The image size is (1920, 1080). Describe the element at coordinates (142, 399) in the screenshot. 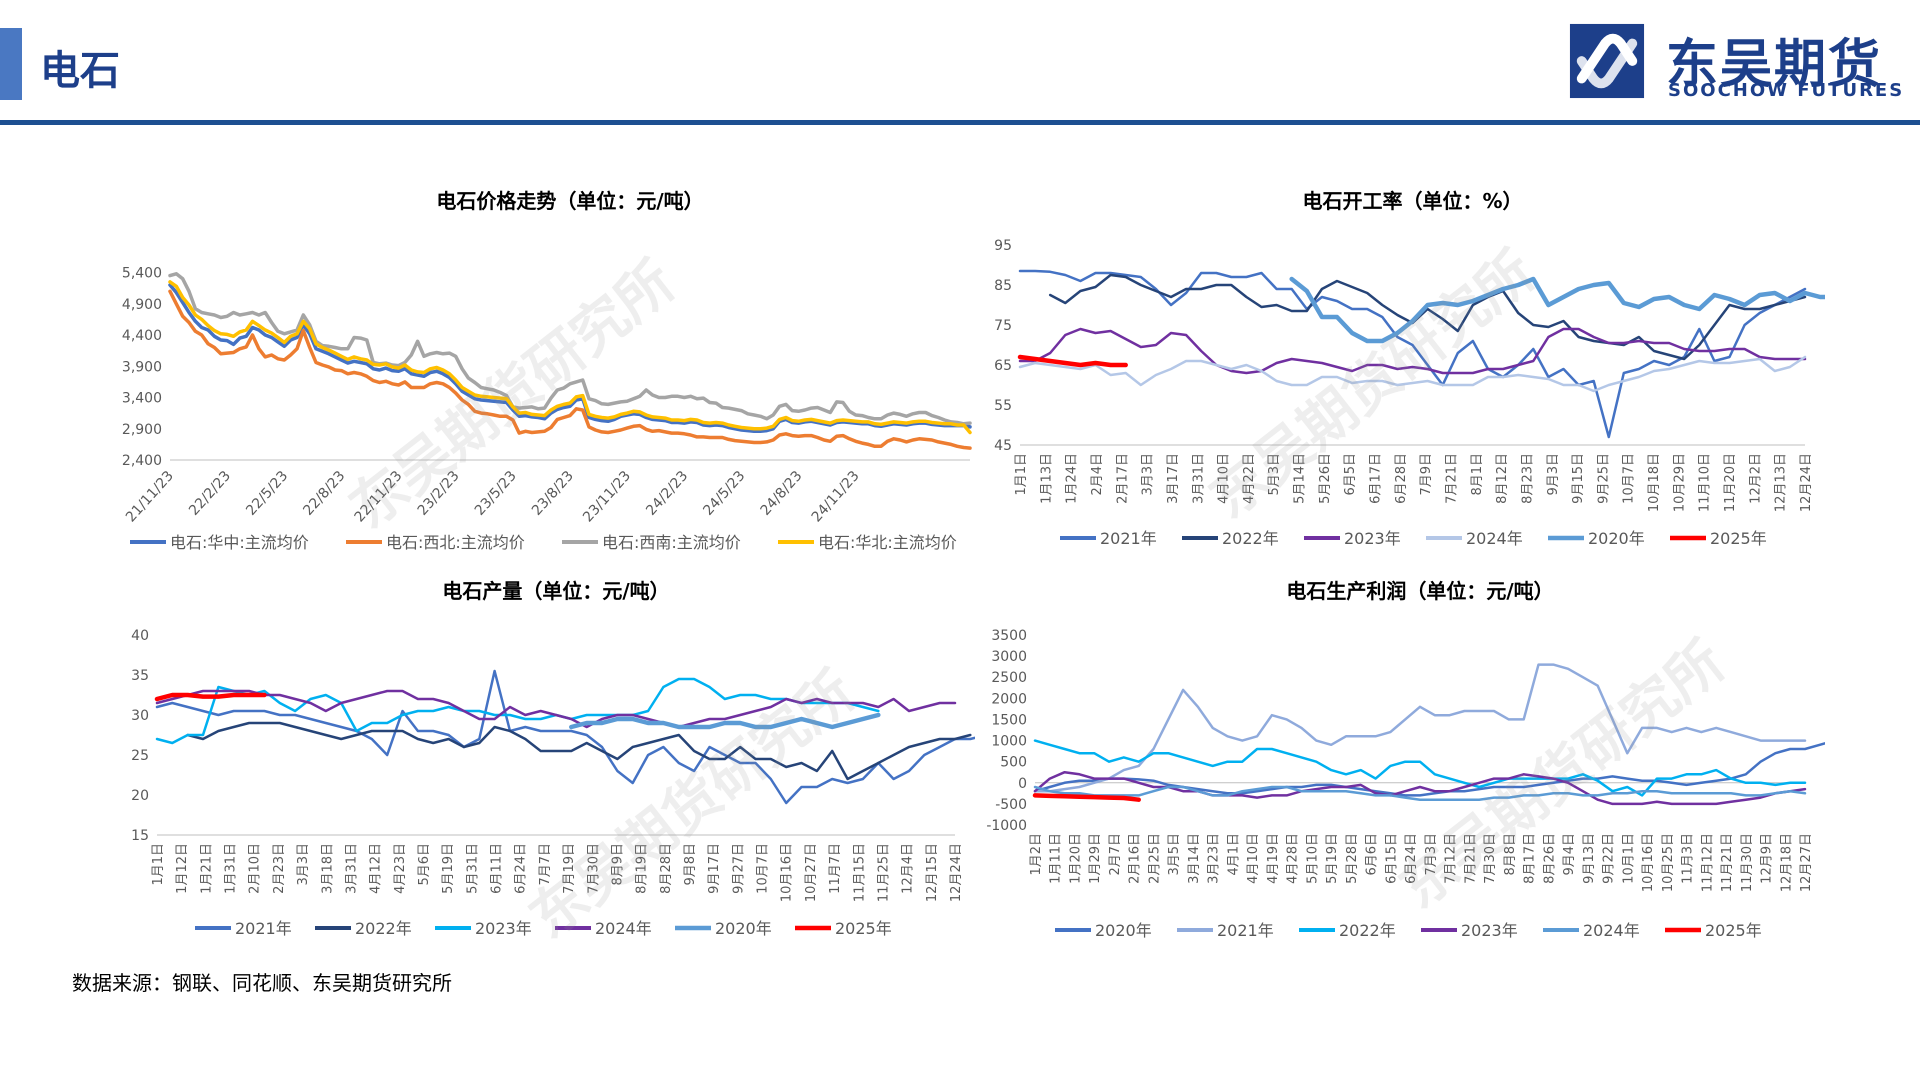

I see `y-tick-label: 3,400` at that location.